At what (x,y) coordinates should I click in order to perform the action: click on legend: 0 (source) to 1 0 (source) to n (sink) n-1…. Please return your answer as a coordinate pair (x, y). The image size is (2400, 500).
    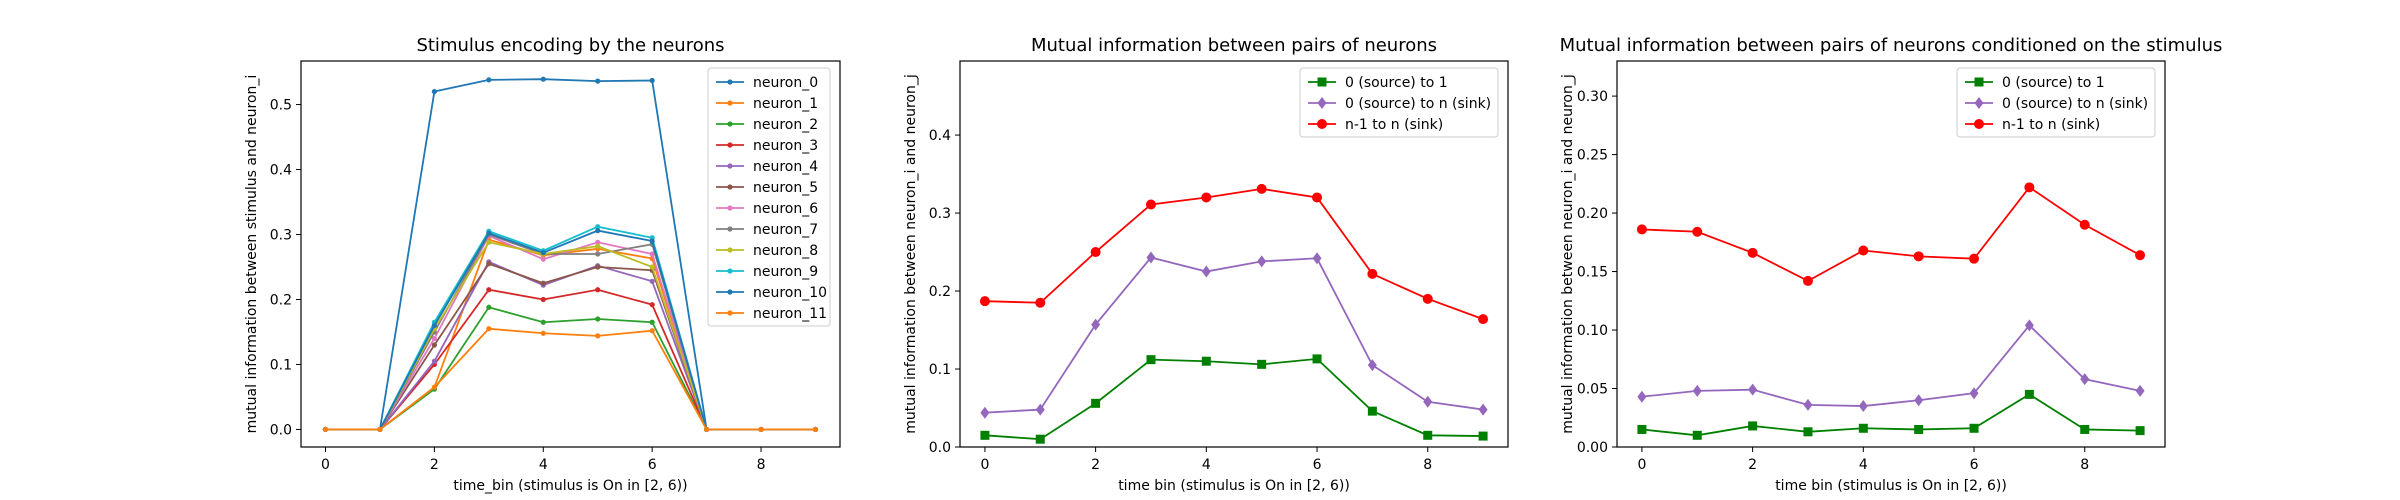
    Looking at the image, I should click on (2056, 102).